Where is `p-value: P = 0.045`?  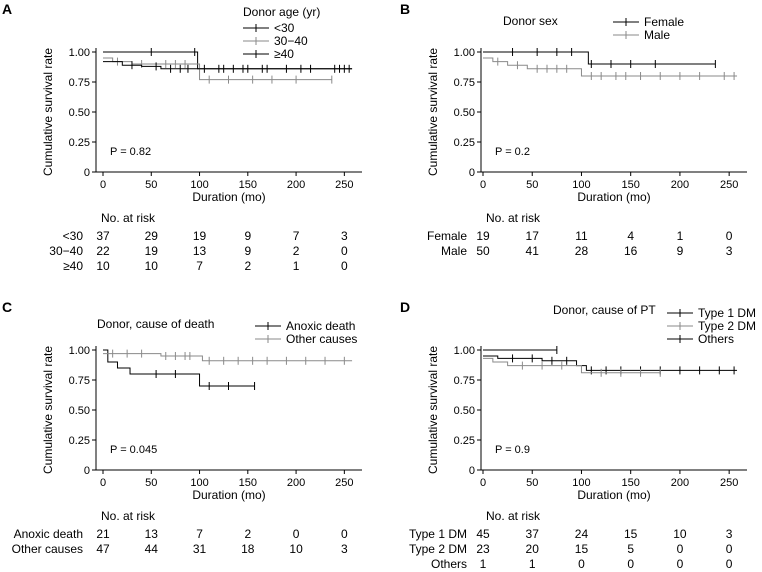 p-value: P = 0.045 is located at coordinates (133, 450).